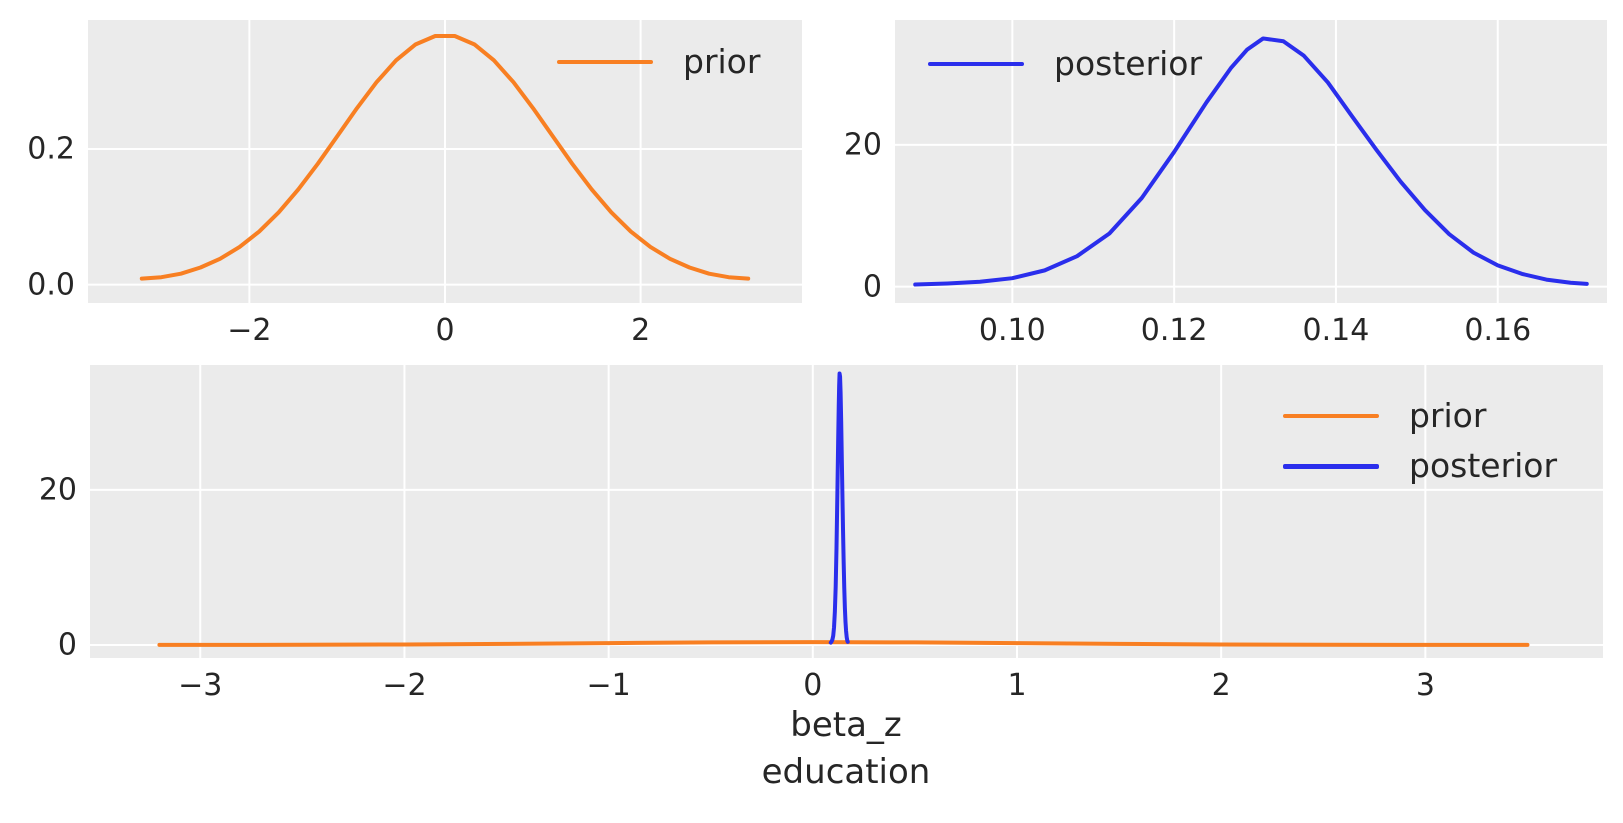 Image resolution: width=1623 pixels, height=823 pixels. What do you see at coordinates (846, 725) in the screenshot?
I see `x-axis-label-line1: beta_z` at bounding box center [846, 725].